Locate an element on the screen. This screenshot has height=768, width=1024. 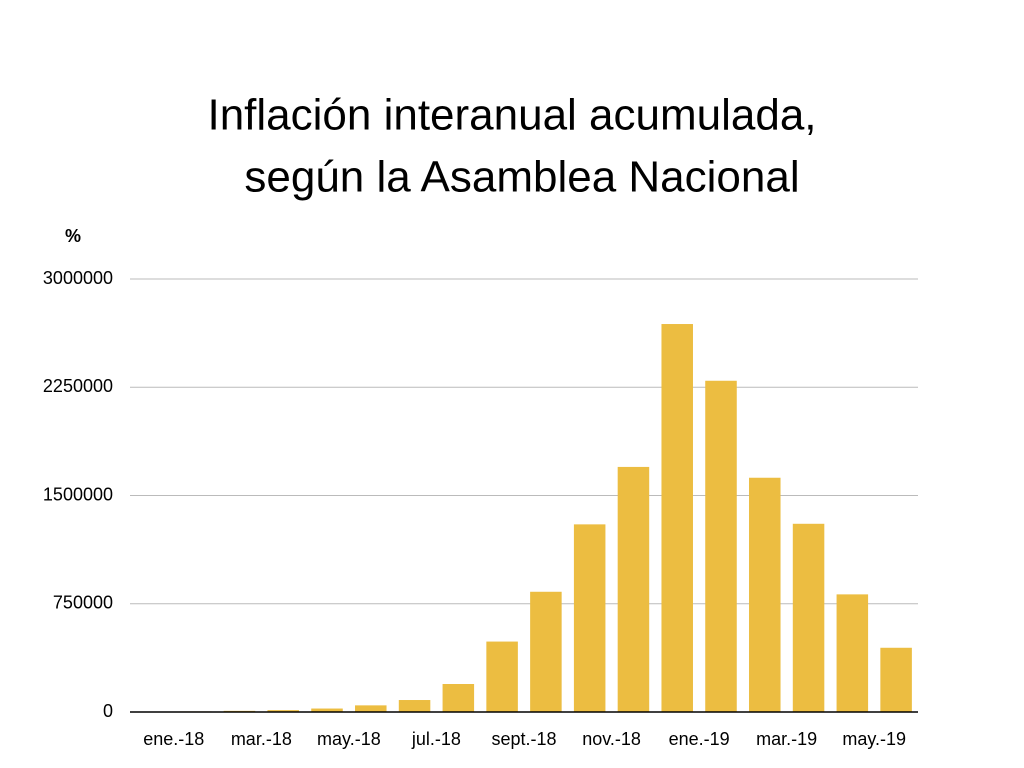
x-tick-label: ene.-18 is located at coordinates (173, 739).